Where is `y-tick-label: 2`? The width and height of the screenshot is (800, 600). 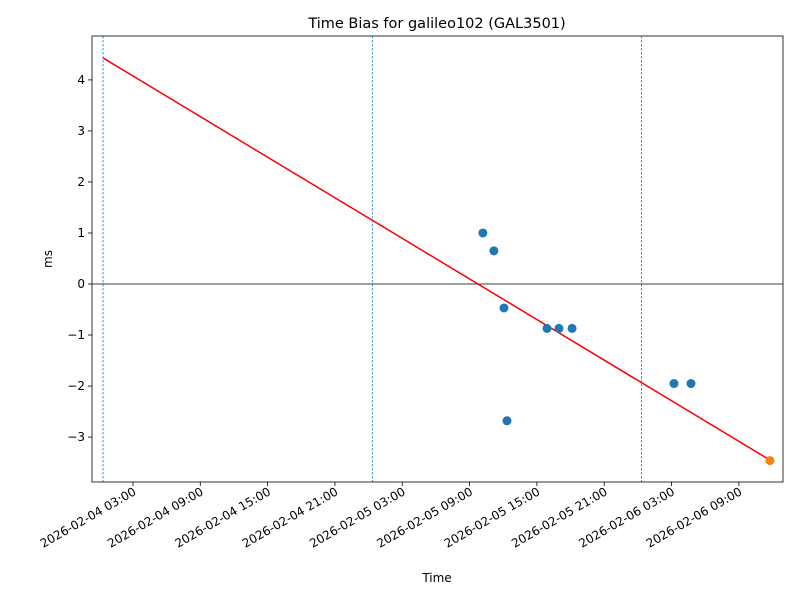 y-tick-label: 2 is located at coordinates (81, 182).